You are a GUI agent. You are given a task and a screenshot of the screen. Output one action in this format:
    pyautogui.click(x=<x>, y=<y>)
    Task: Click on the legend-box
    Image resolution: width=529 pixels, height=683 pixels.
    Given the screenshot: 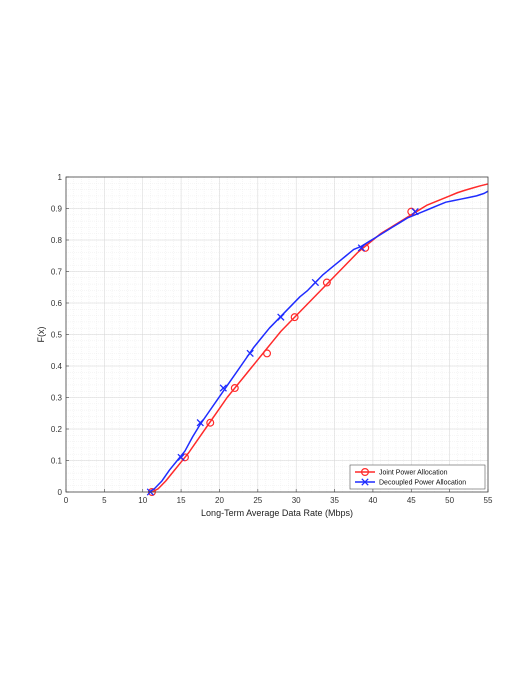 What is the action you would take?
    pyautogui.click(x=417, y=477)
    